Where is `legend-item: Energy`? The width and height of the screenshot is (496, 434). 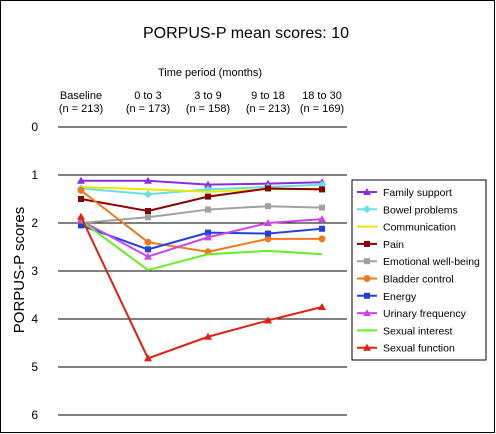 legend-item: Energy is located at coordinates (387, 297).